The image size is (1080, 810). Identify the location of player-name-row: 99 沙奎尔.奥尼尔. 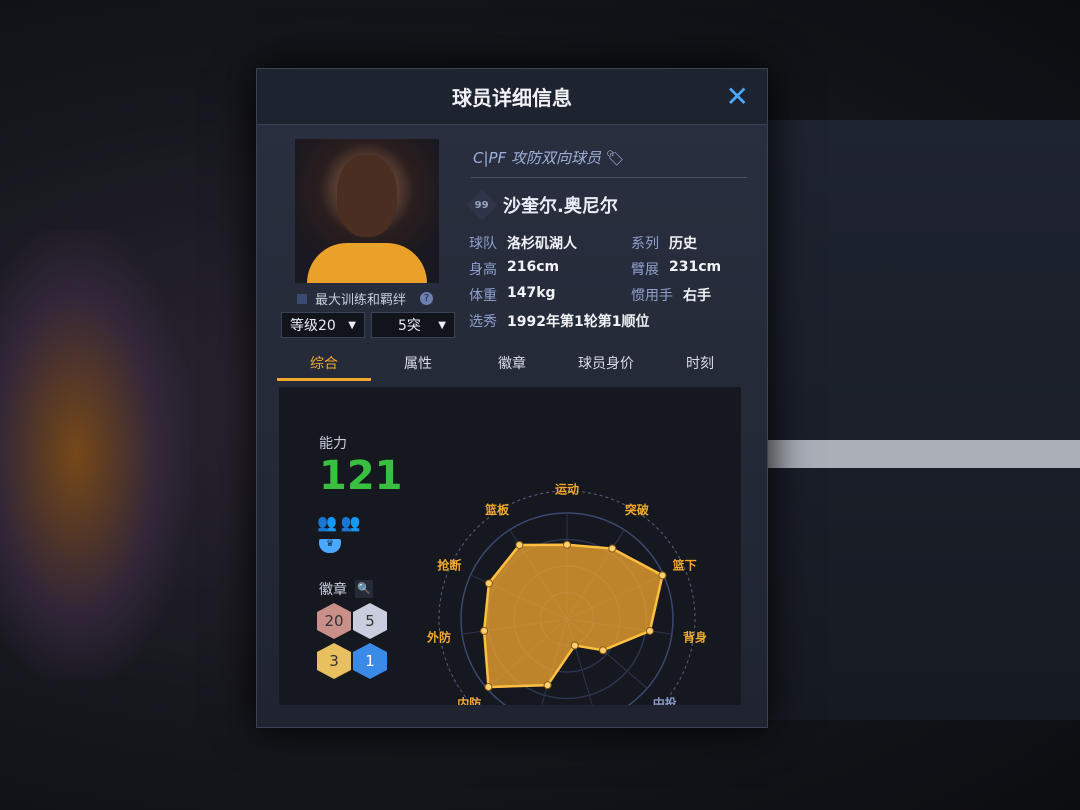
(542, 205).